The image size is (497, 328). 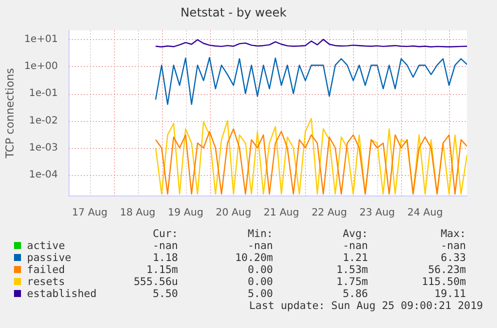 What do you see at coordinates (161, 270) in the screenshot?
I see `text: 1.15m` at bounding box center [161, 270].